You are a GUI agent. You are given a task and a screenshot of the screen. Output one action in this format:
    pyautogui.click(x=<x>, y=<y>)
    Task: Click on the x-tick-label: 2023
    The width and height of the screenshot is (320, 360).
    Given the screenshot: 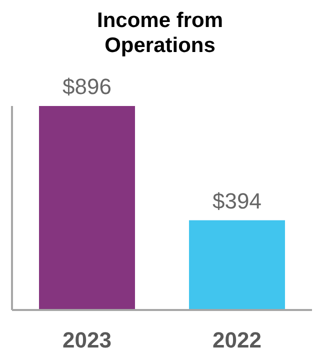 What is the action you would take?
    pyautogui.click(x=87, y=340)
    